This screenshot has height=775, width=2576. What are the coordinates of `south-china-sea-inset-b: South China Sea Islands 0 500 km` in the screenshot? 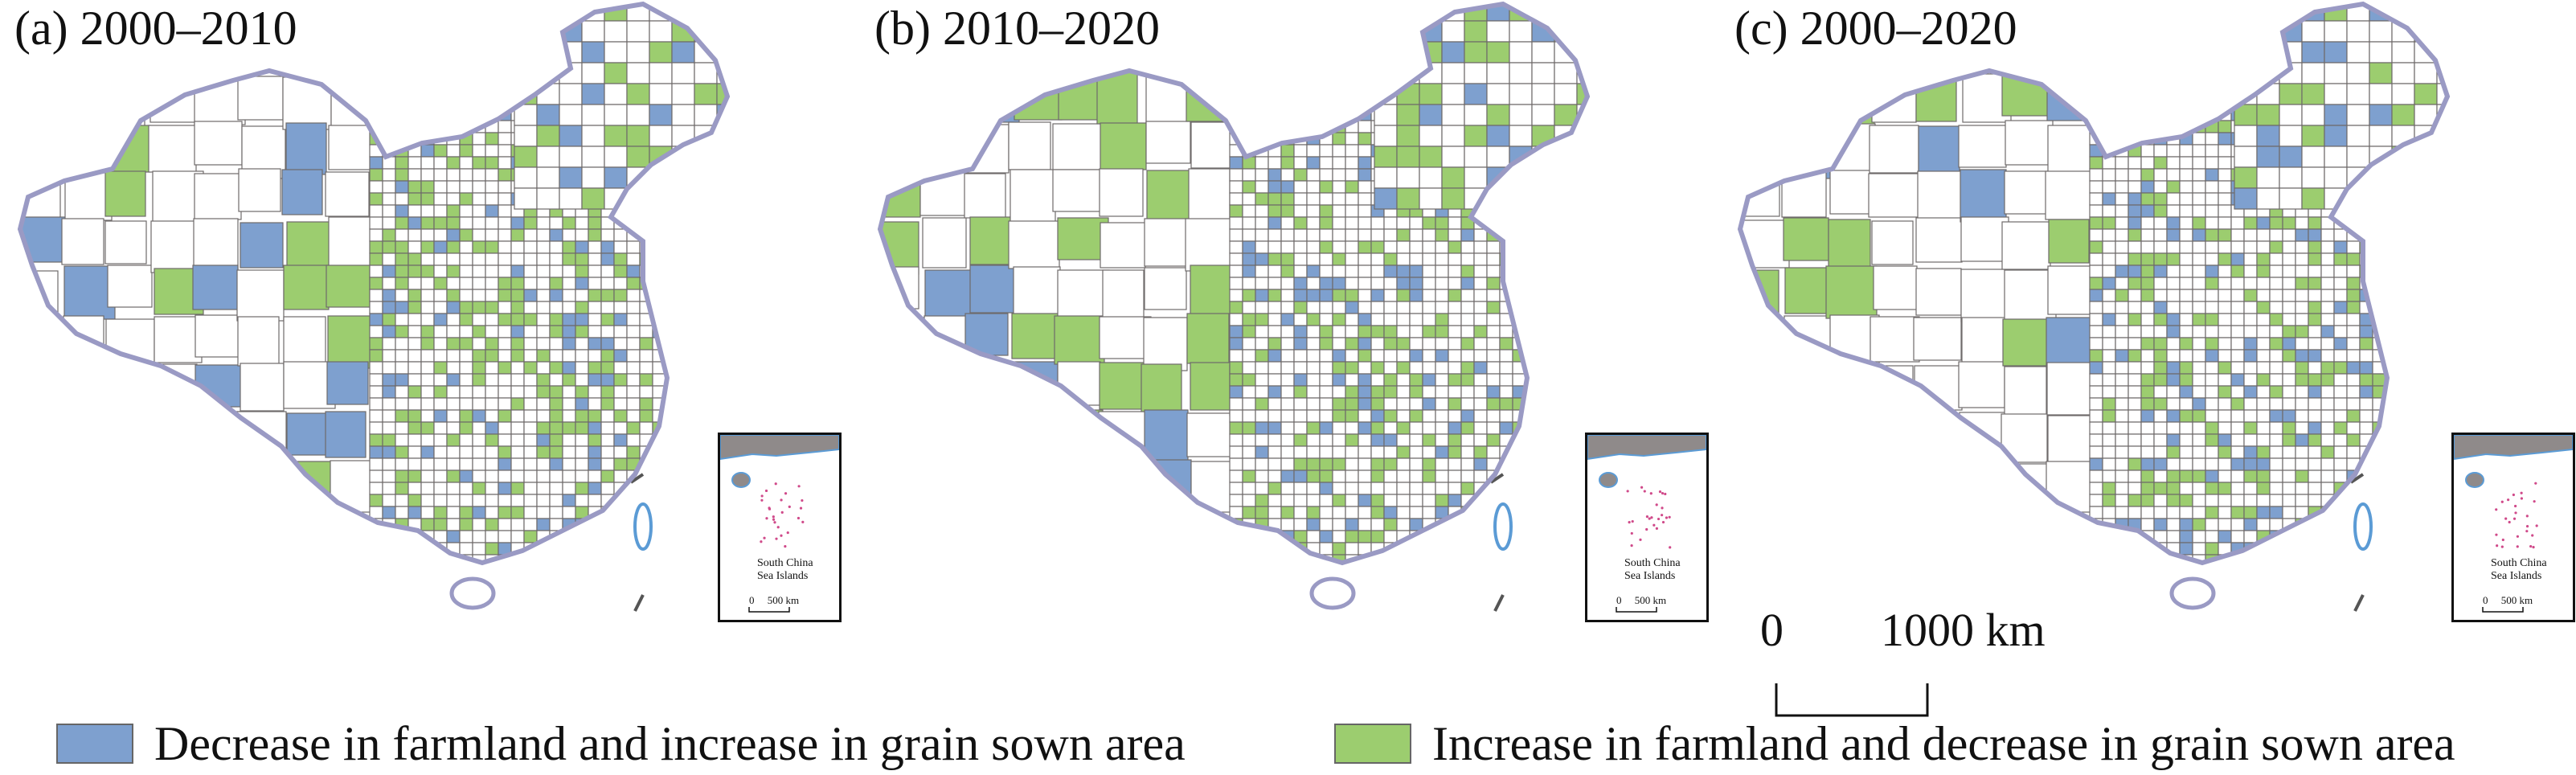 It's located at (1647, 527).